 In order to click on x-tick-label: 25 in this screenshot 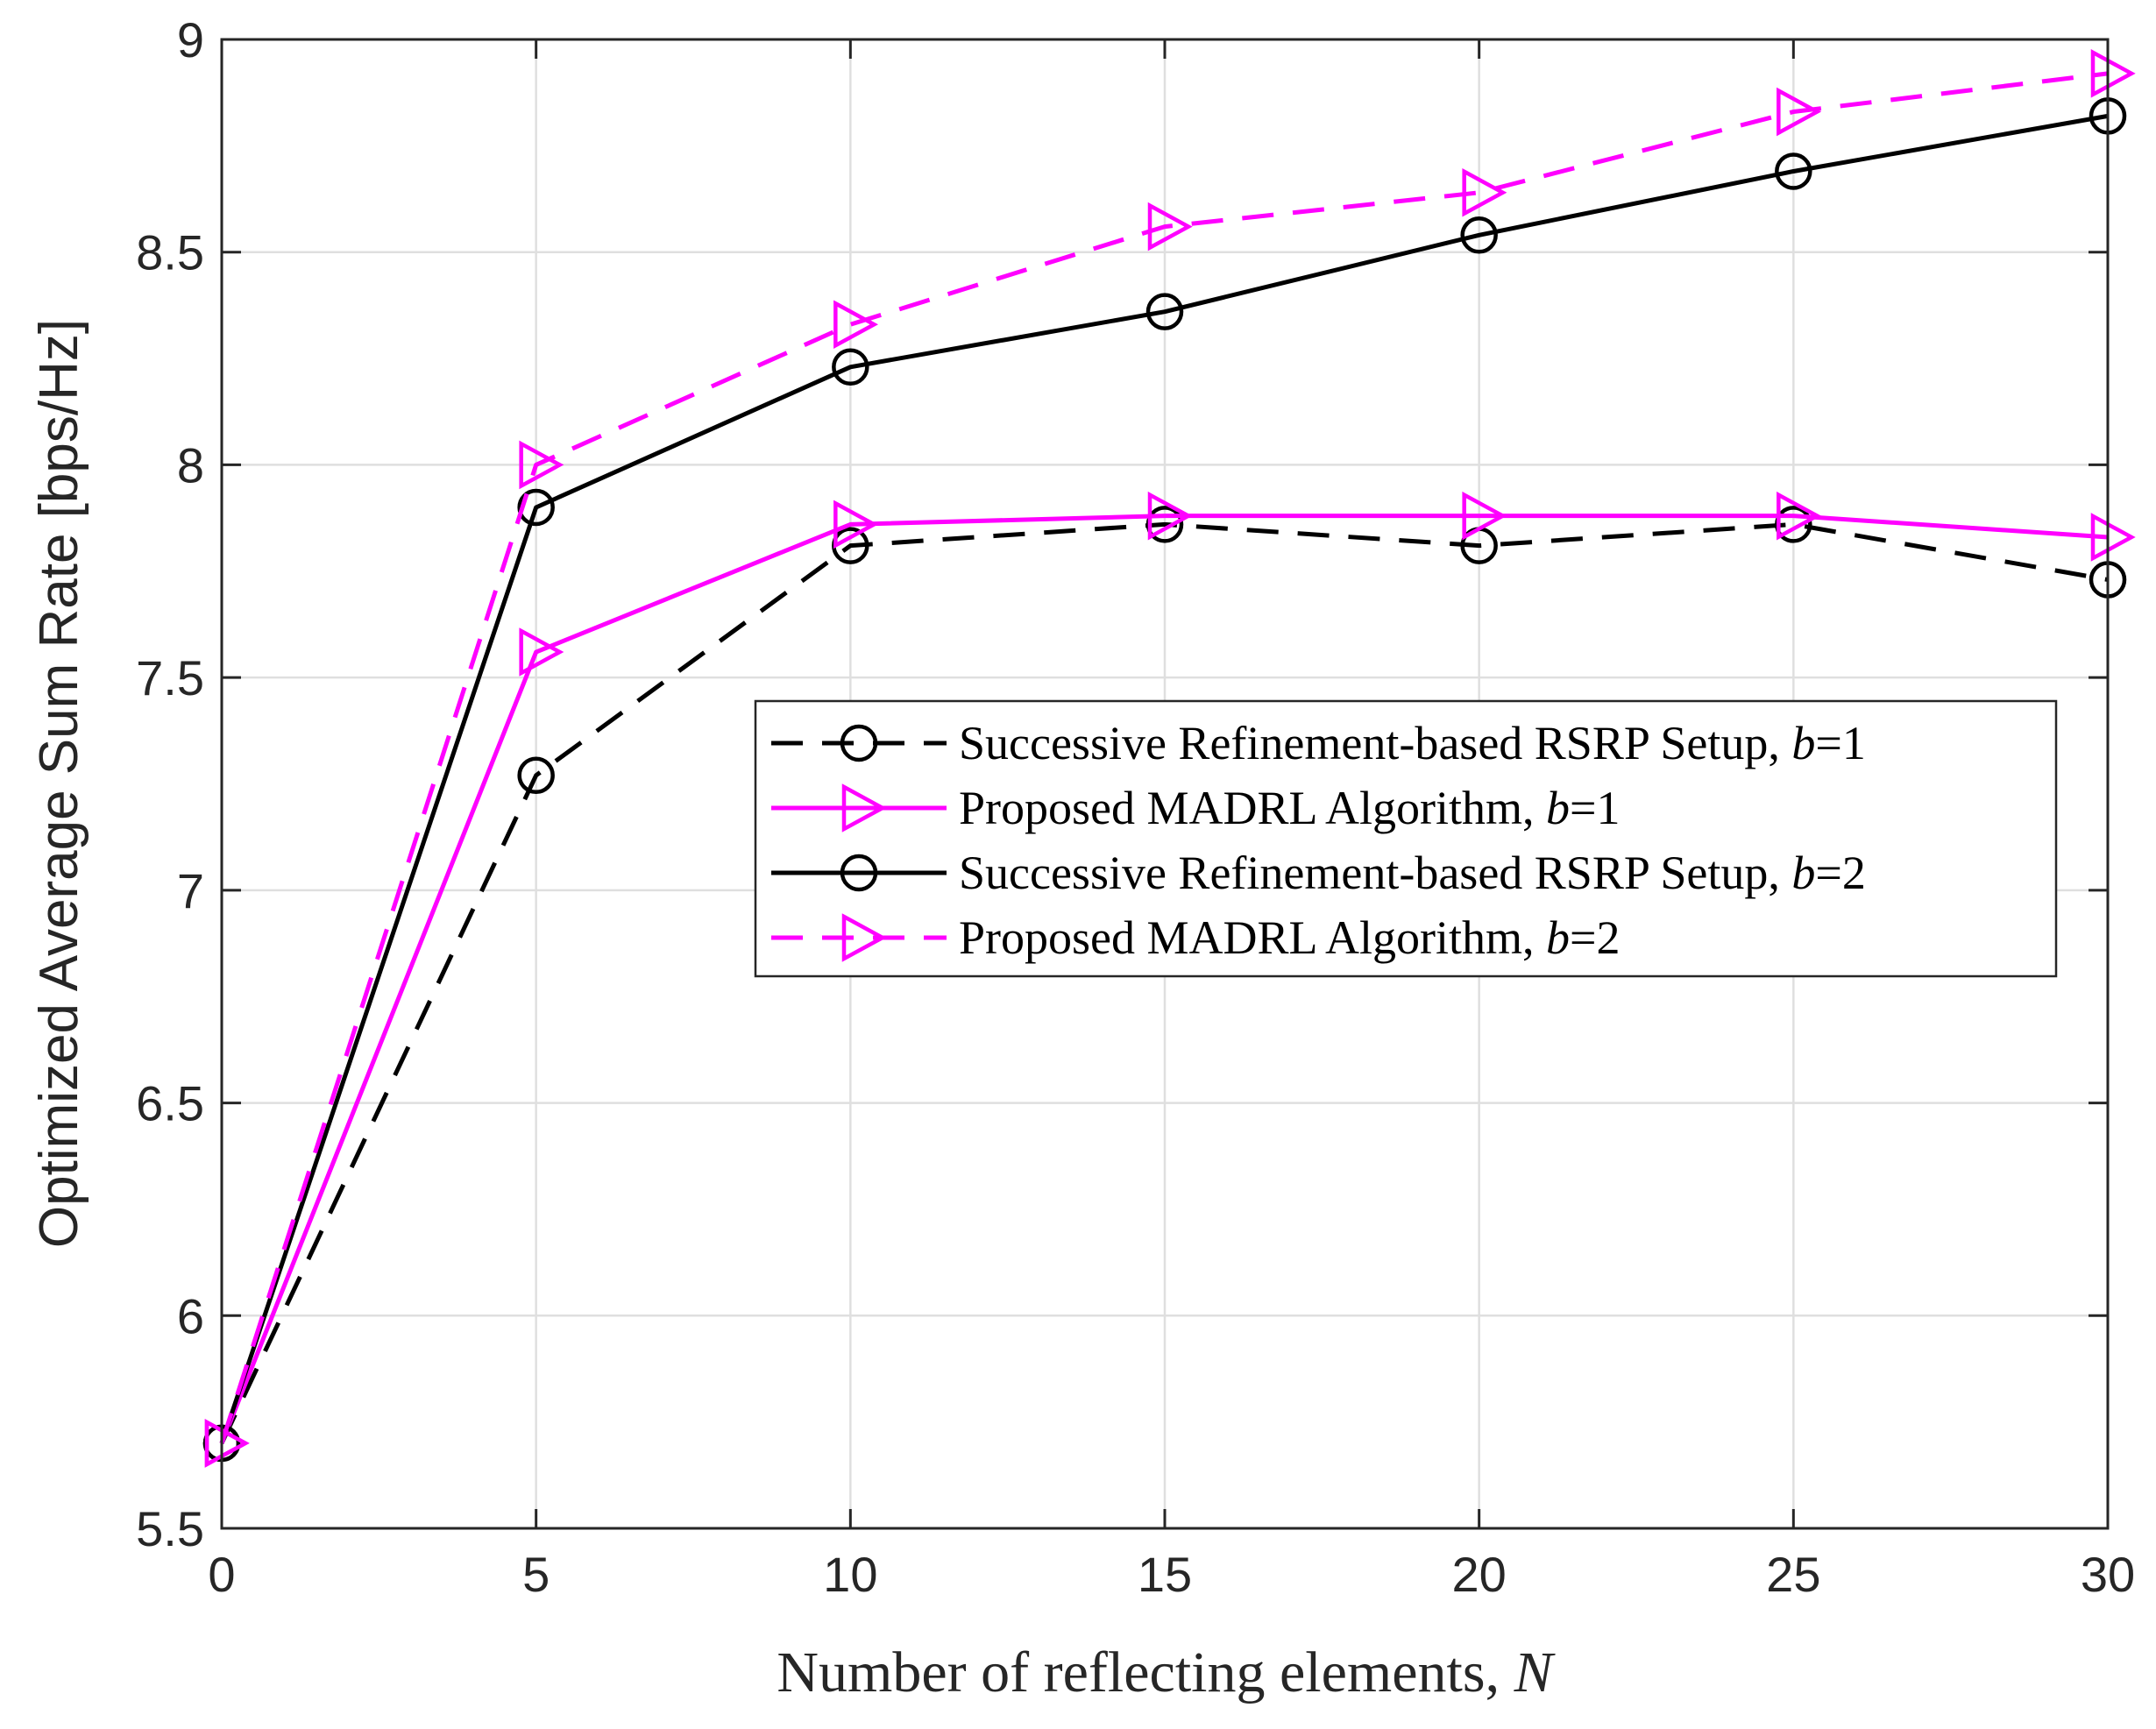, I will do `click(1793, 1574)`.